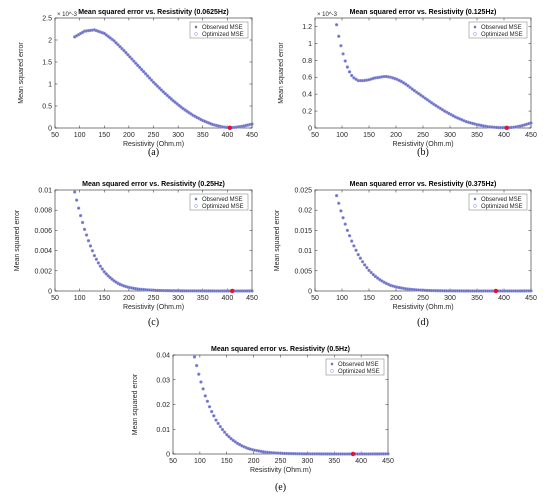 The image size is (550, 498). What do you see at coordinates (223, 207) in the screenshot?
I see `legend-optimized-label: Optimized MSE` at bounding box center [223, 207].